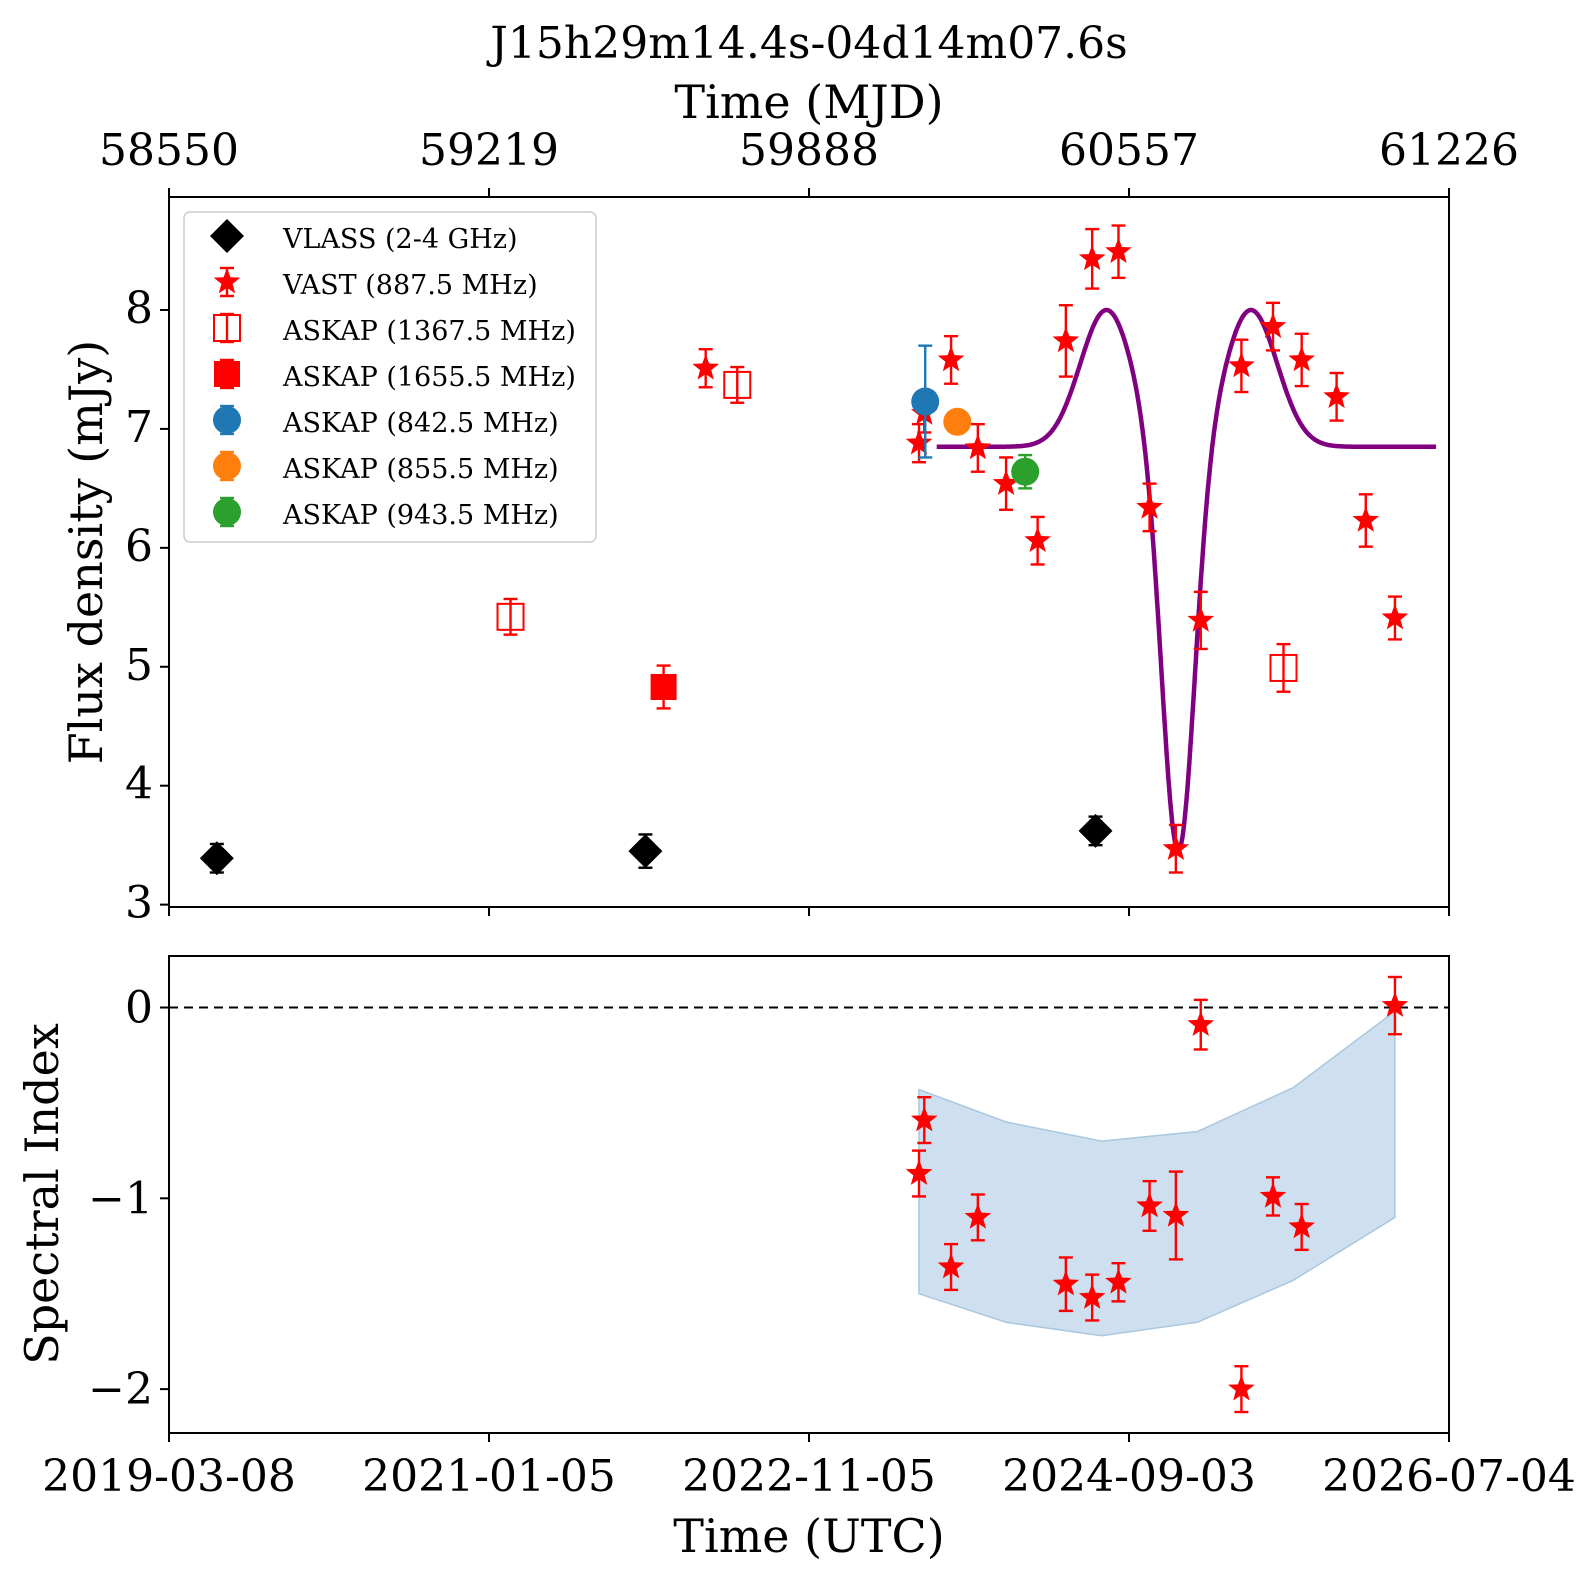 This screenshot has height=1580, width=1580. I want to click on legend-label-askap-1655: ASKAP (1655.5 MHz), so click(429, 377).